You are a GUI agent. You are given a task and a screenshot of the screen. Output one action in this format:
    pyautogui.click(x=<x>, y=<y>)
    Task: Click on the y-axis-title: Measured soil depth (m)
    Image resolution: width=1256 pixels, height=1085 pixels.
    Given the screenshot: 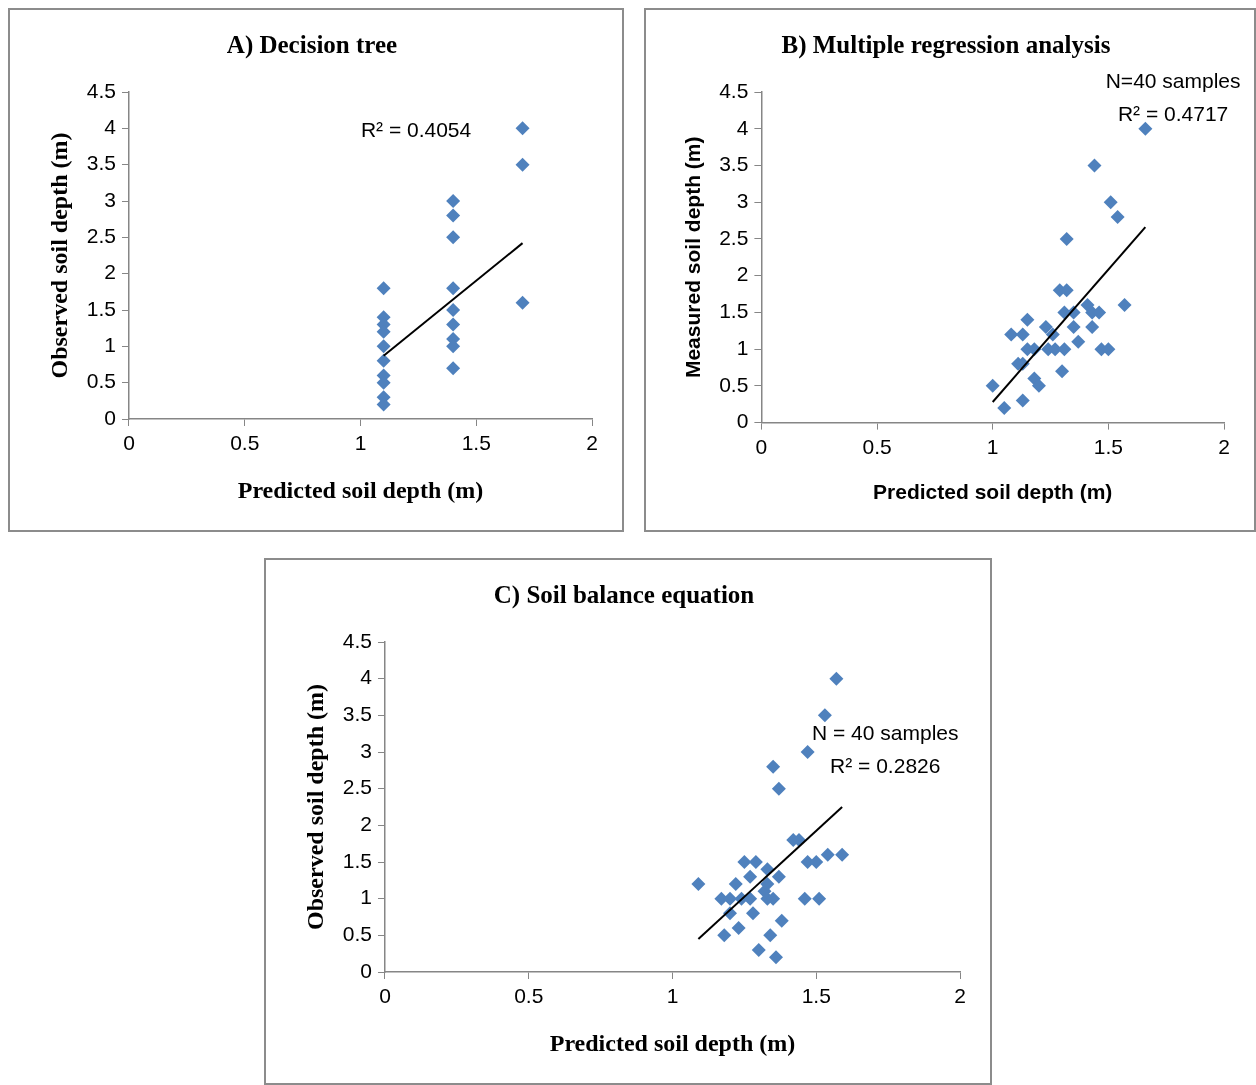 What is the action you would take?
    pyautogui.click(x=693, y=257)
    